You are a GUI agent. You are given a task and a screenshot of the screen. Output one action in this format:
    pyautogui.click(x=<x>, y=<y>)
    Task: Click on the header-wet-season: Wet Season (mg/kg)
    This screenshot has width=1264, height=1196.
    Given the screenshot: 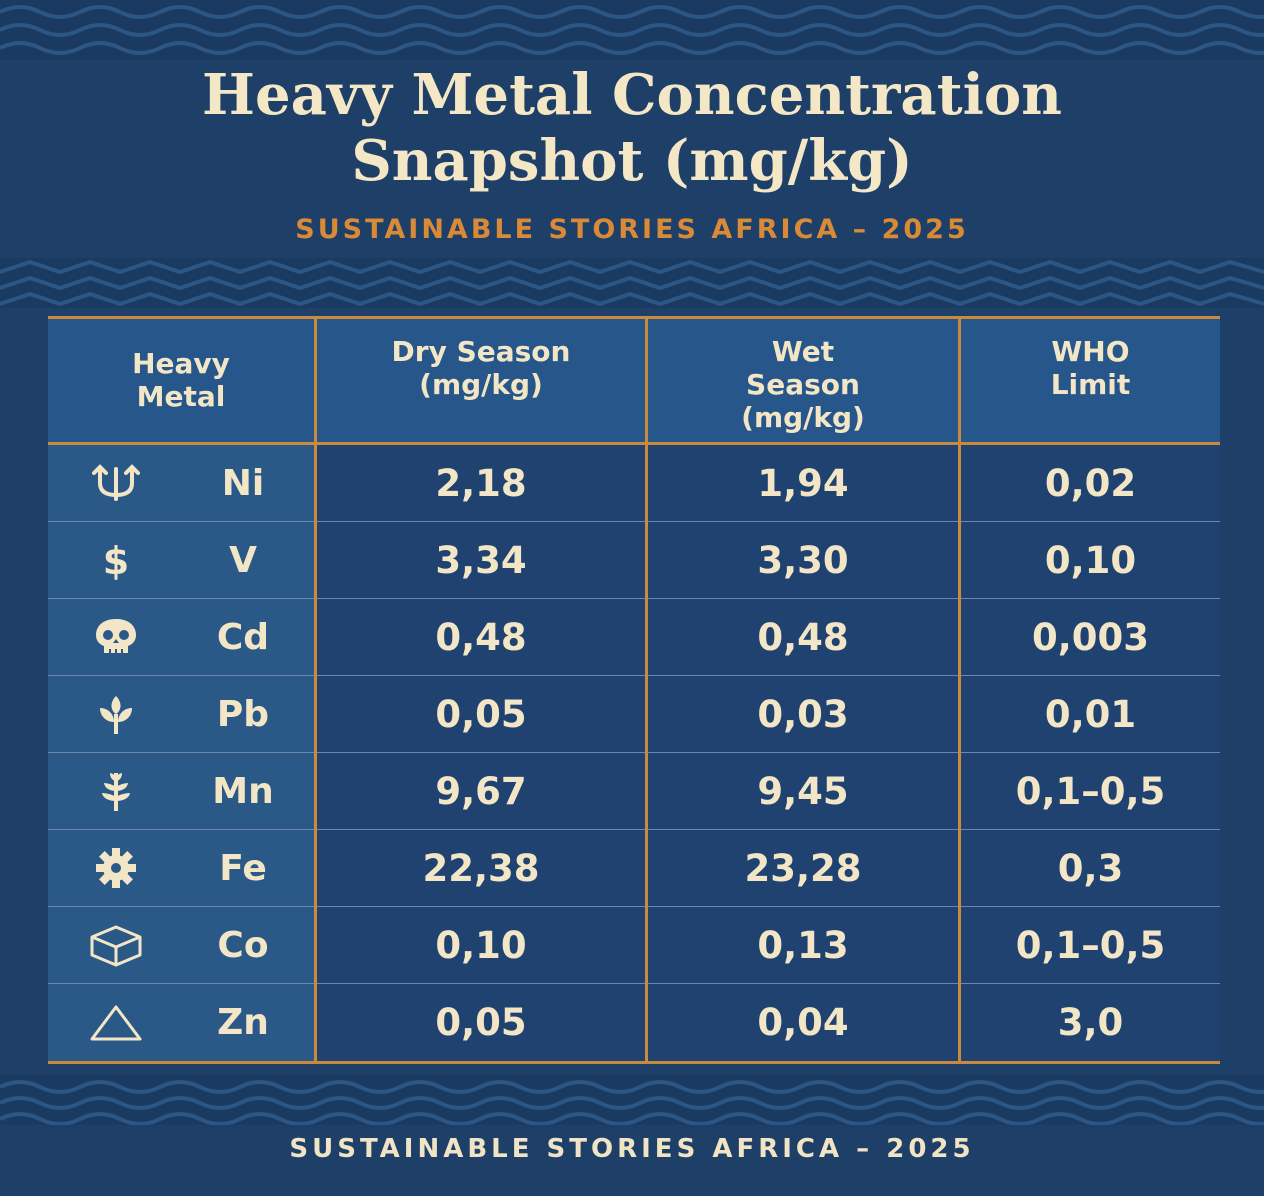 What is the action you would take?
    pyautogui.click(x=803, y=384)
    